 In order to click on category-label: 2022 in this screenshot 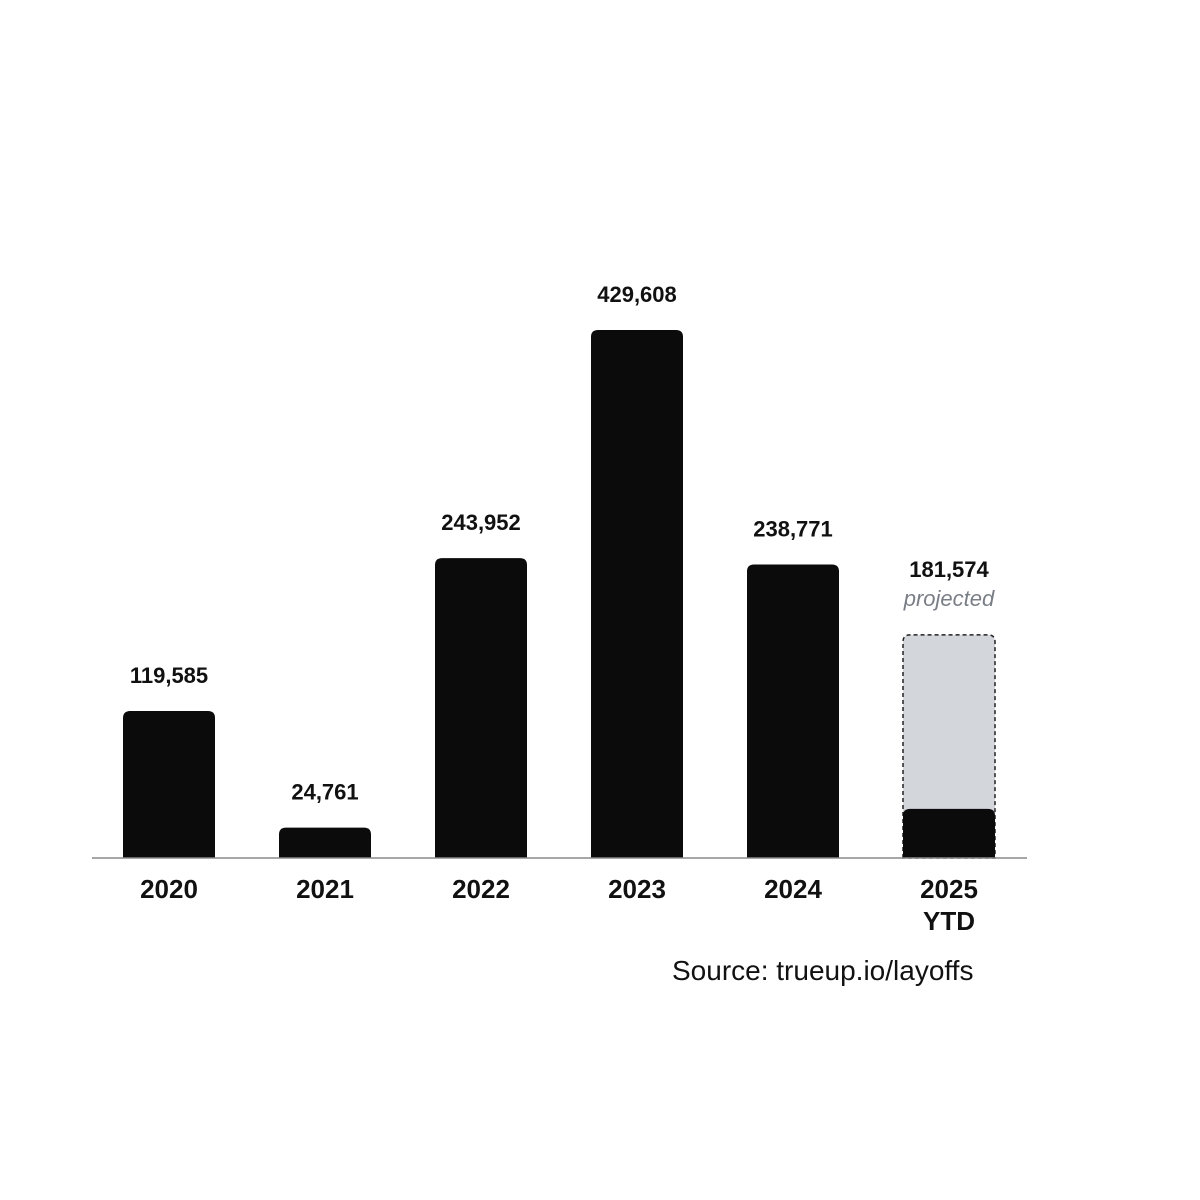, I will do `click(481, 889)`.